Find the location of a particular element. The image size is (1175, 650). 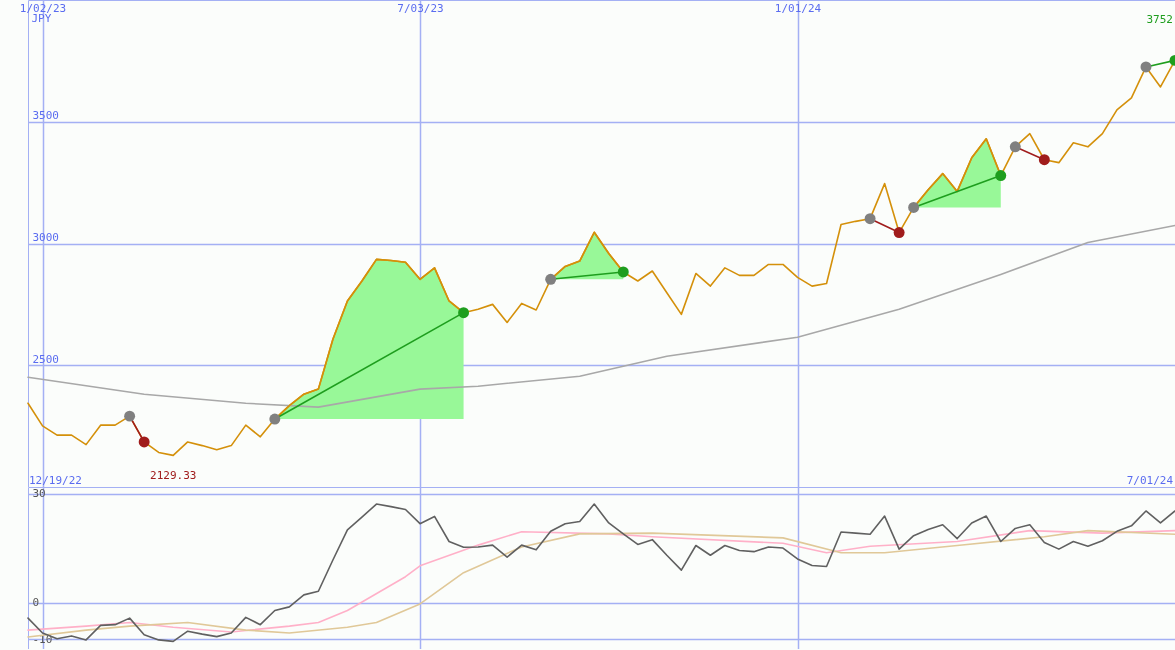

annotation: 3752 is located at coordinates (1159, 19).